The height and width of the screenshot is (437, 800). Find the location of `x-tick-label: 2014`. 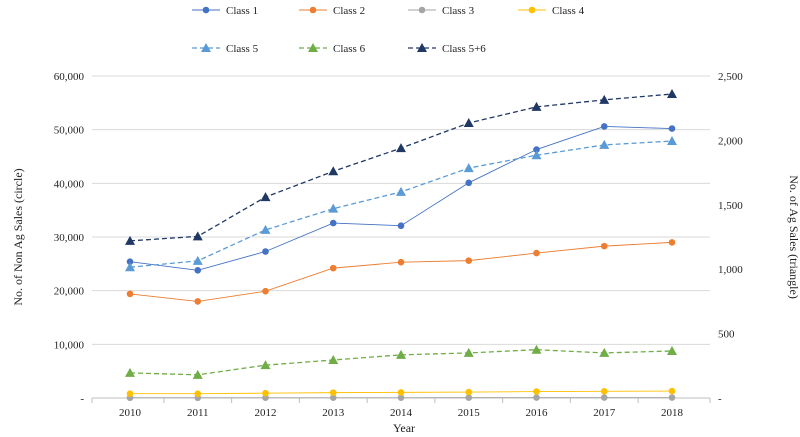

x-tick-label: 2014 is located at coordinates (401, 413).